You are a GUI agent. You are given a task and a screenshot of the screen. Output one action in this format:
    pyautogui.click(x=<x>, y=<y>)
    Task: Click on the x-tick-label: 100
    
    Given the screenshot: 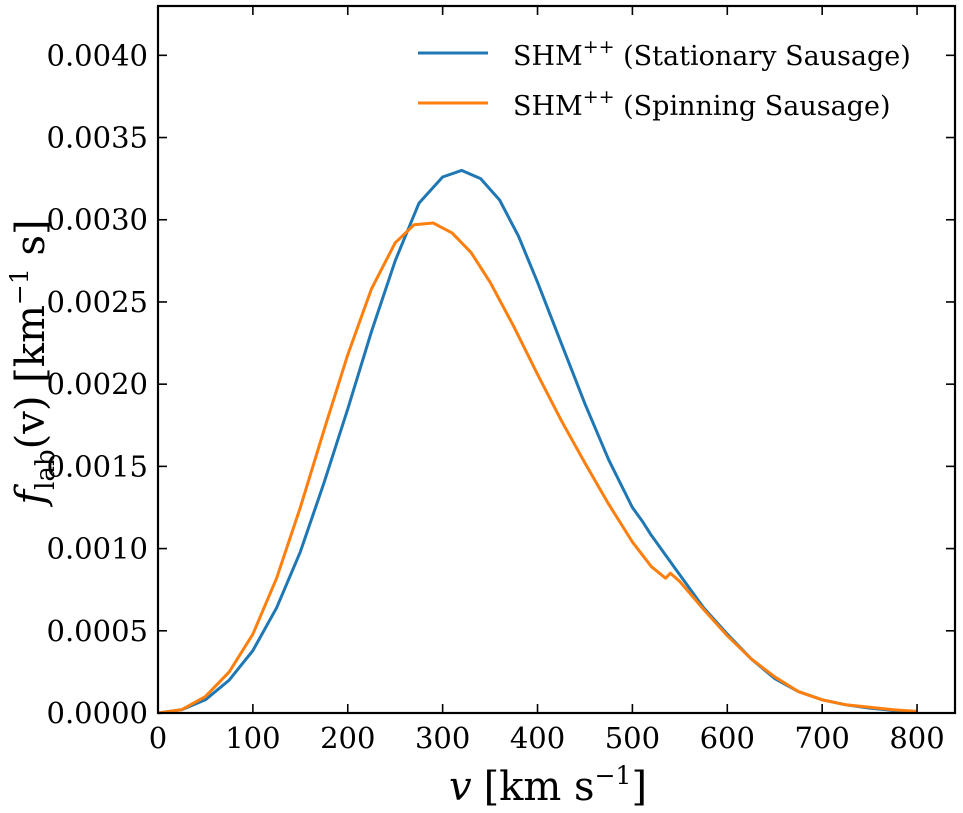 What is the action you would take?
    pyautogui.click(x=252, y=738)
    